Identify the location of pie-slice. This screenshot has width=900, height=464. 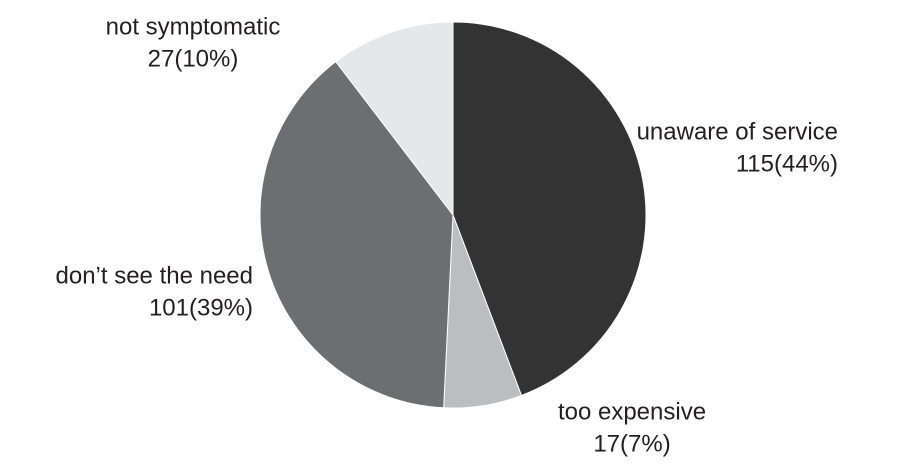
(394, 119).